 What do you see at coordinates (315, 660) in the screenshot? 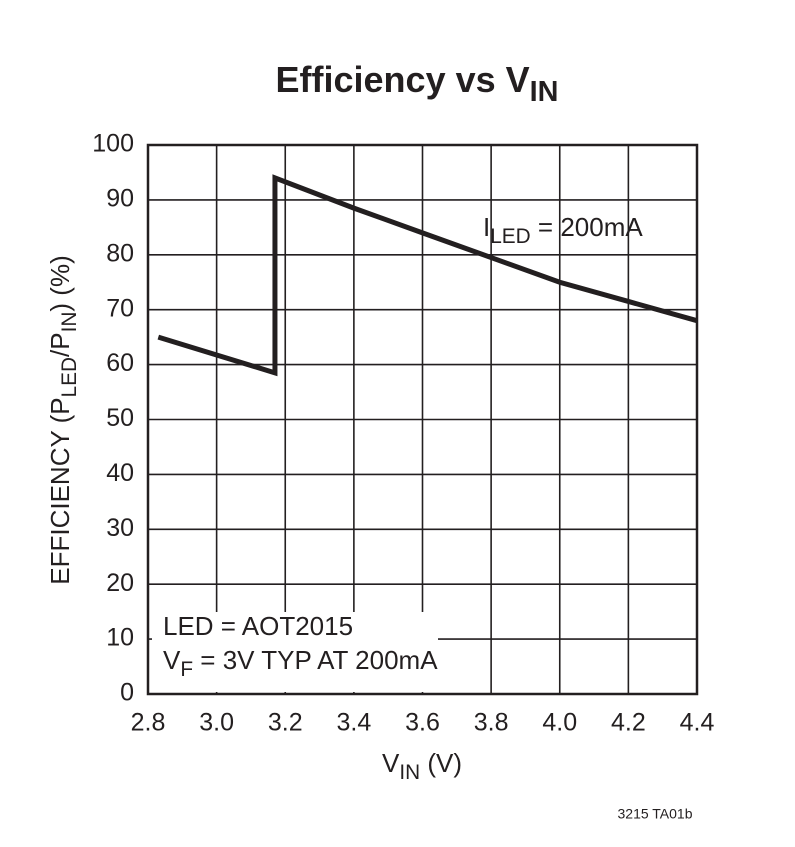
I see `annotation-part: = 3V TYP AT 200mA` at bounding box center [315, 660].